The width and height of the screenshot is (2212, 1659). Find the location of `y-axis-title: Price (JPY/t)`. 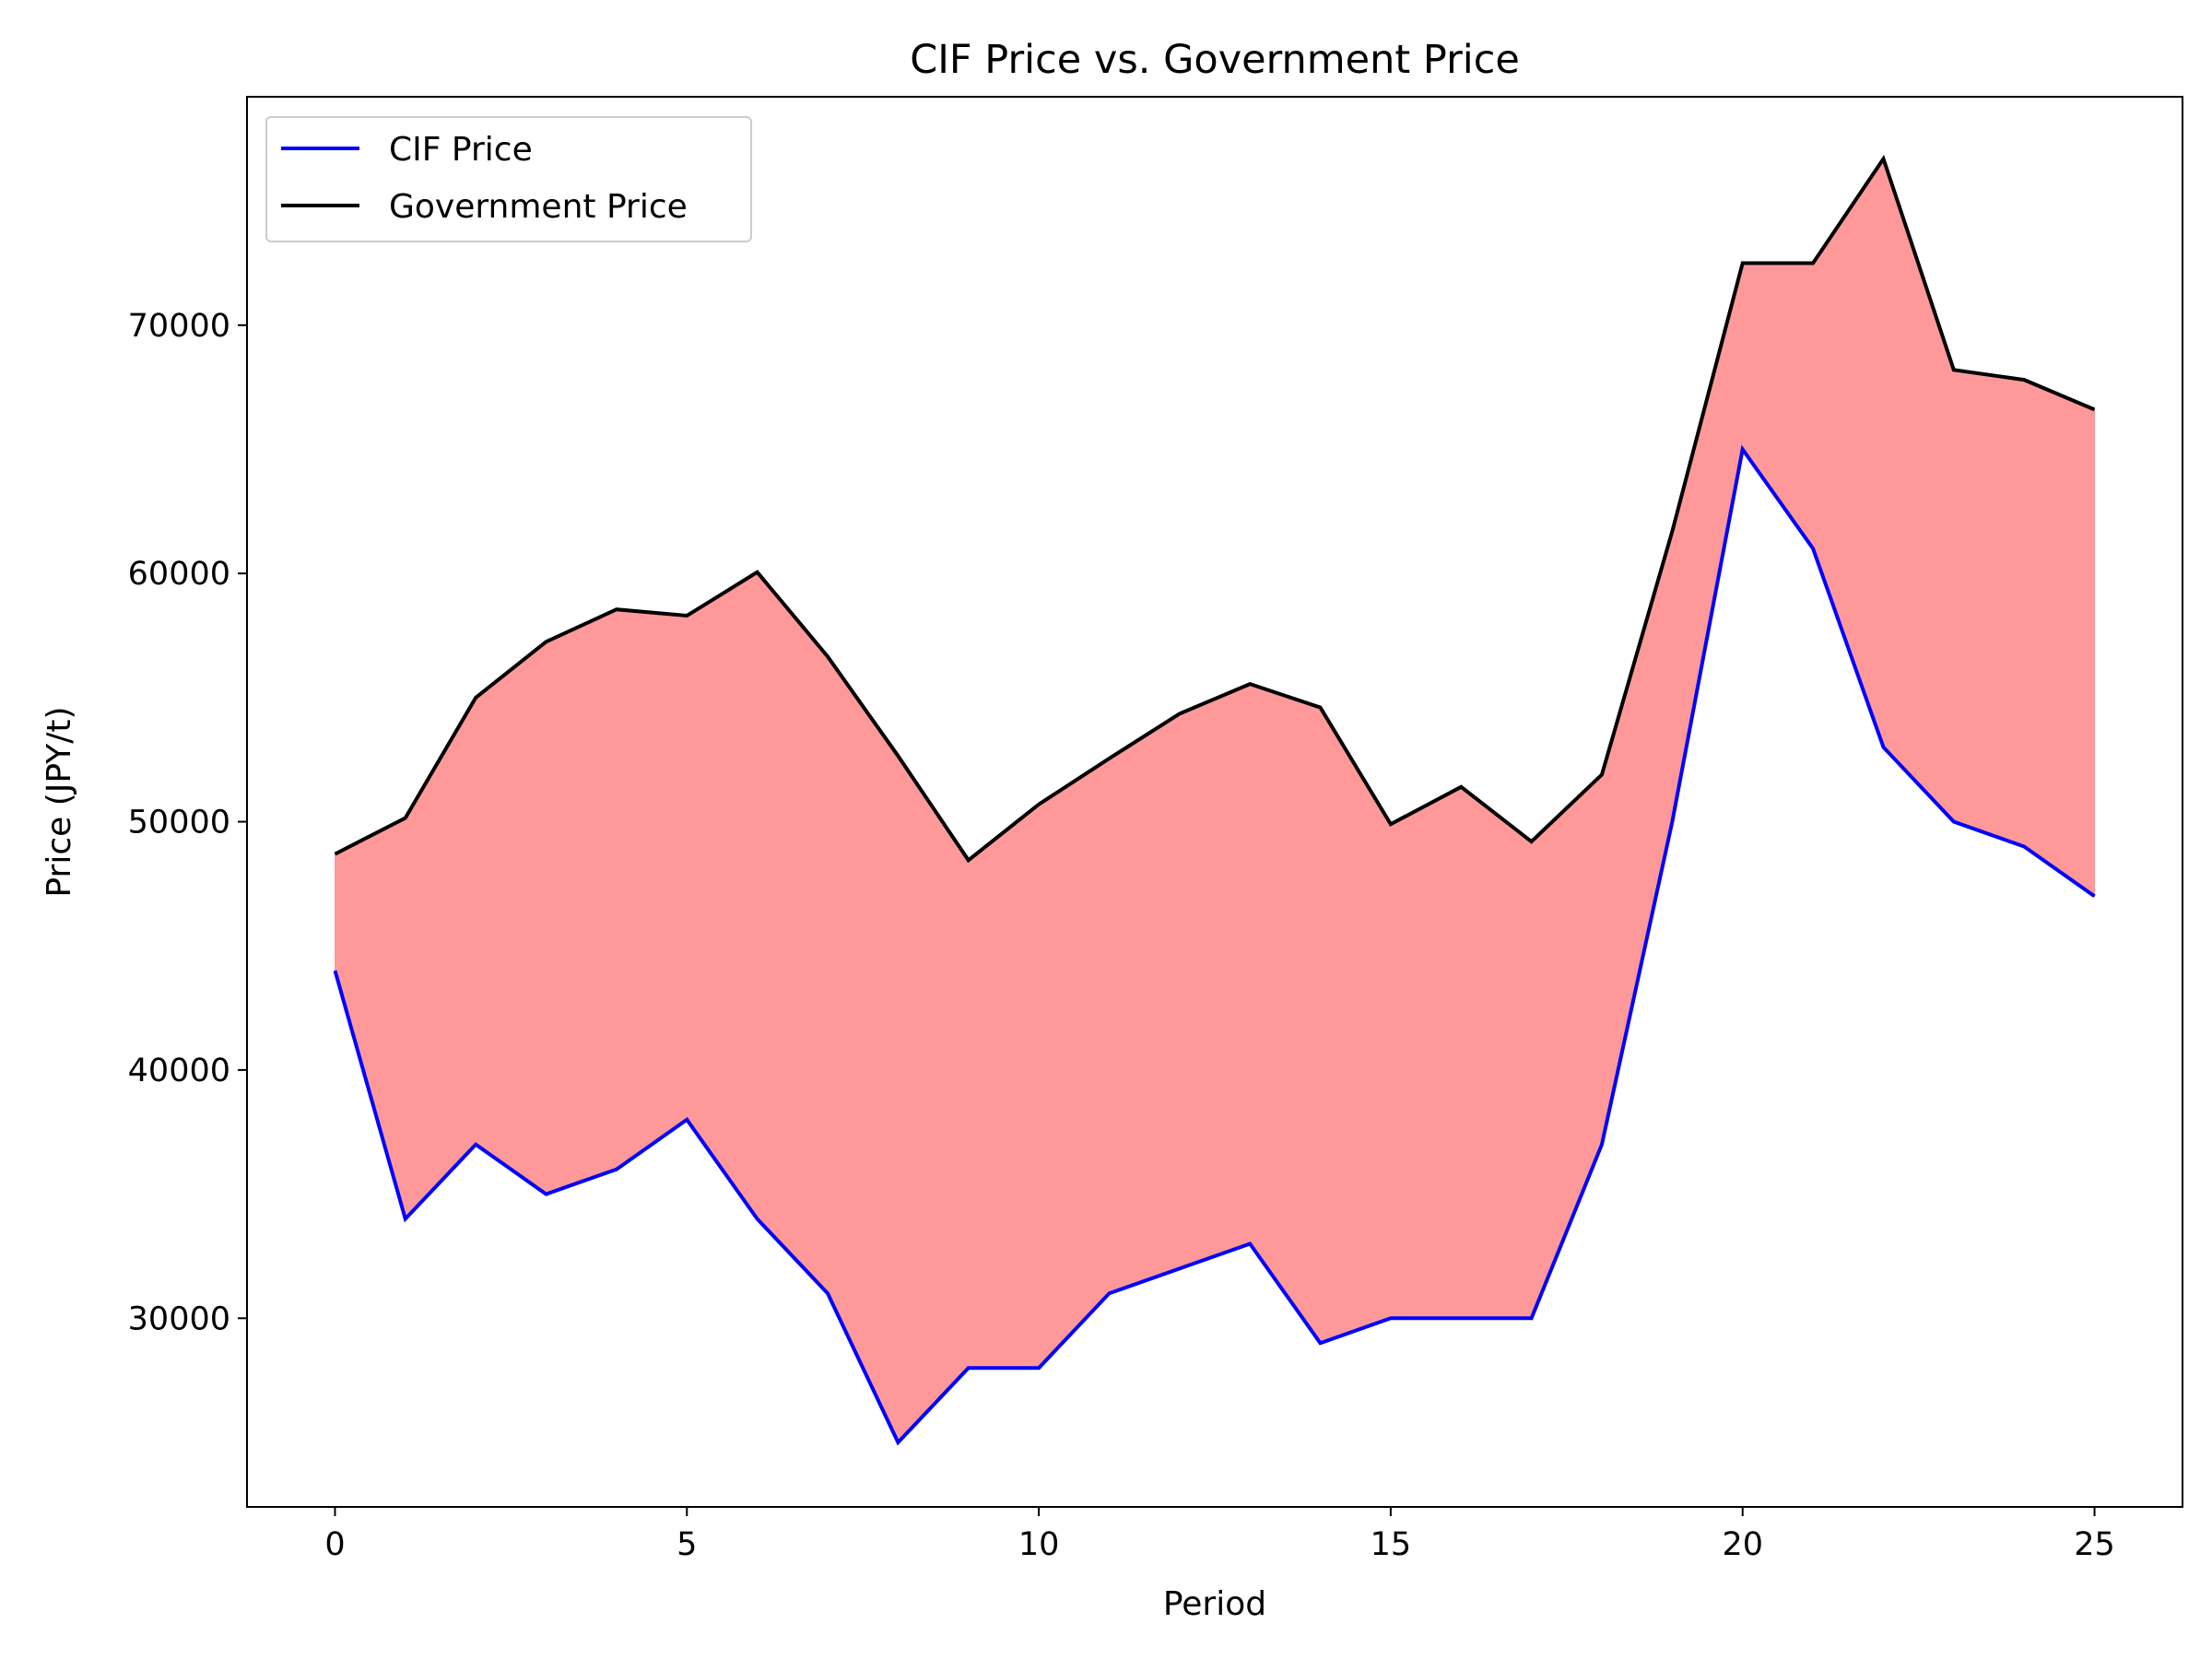

y-axis-title: Price (JPY/t) is located at coordinates (59, 801).